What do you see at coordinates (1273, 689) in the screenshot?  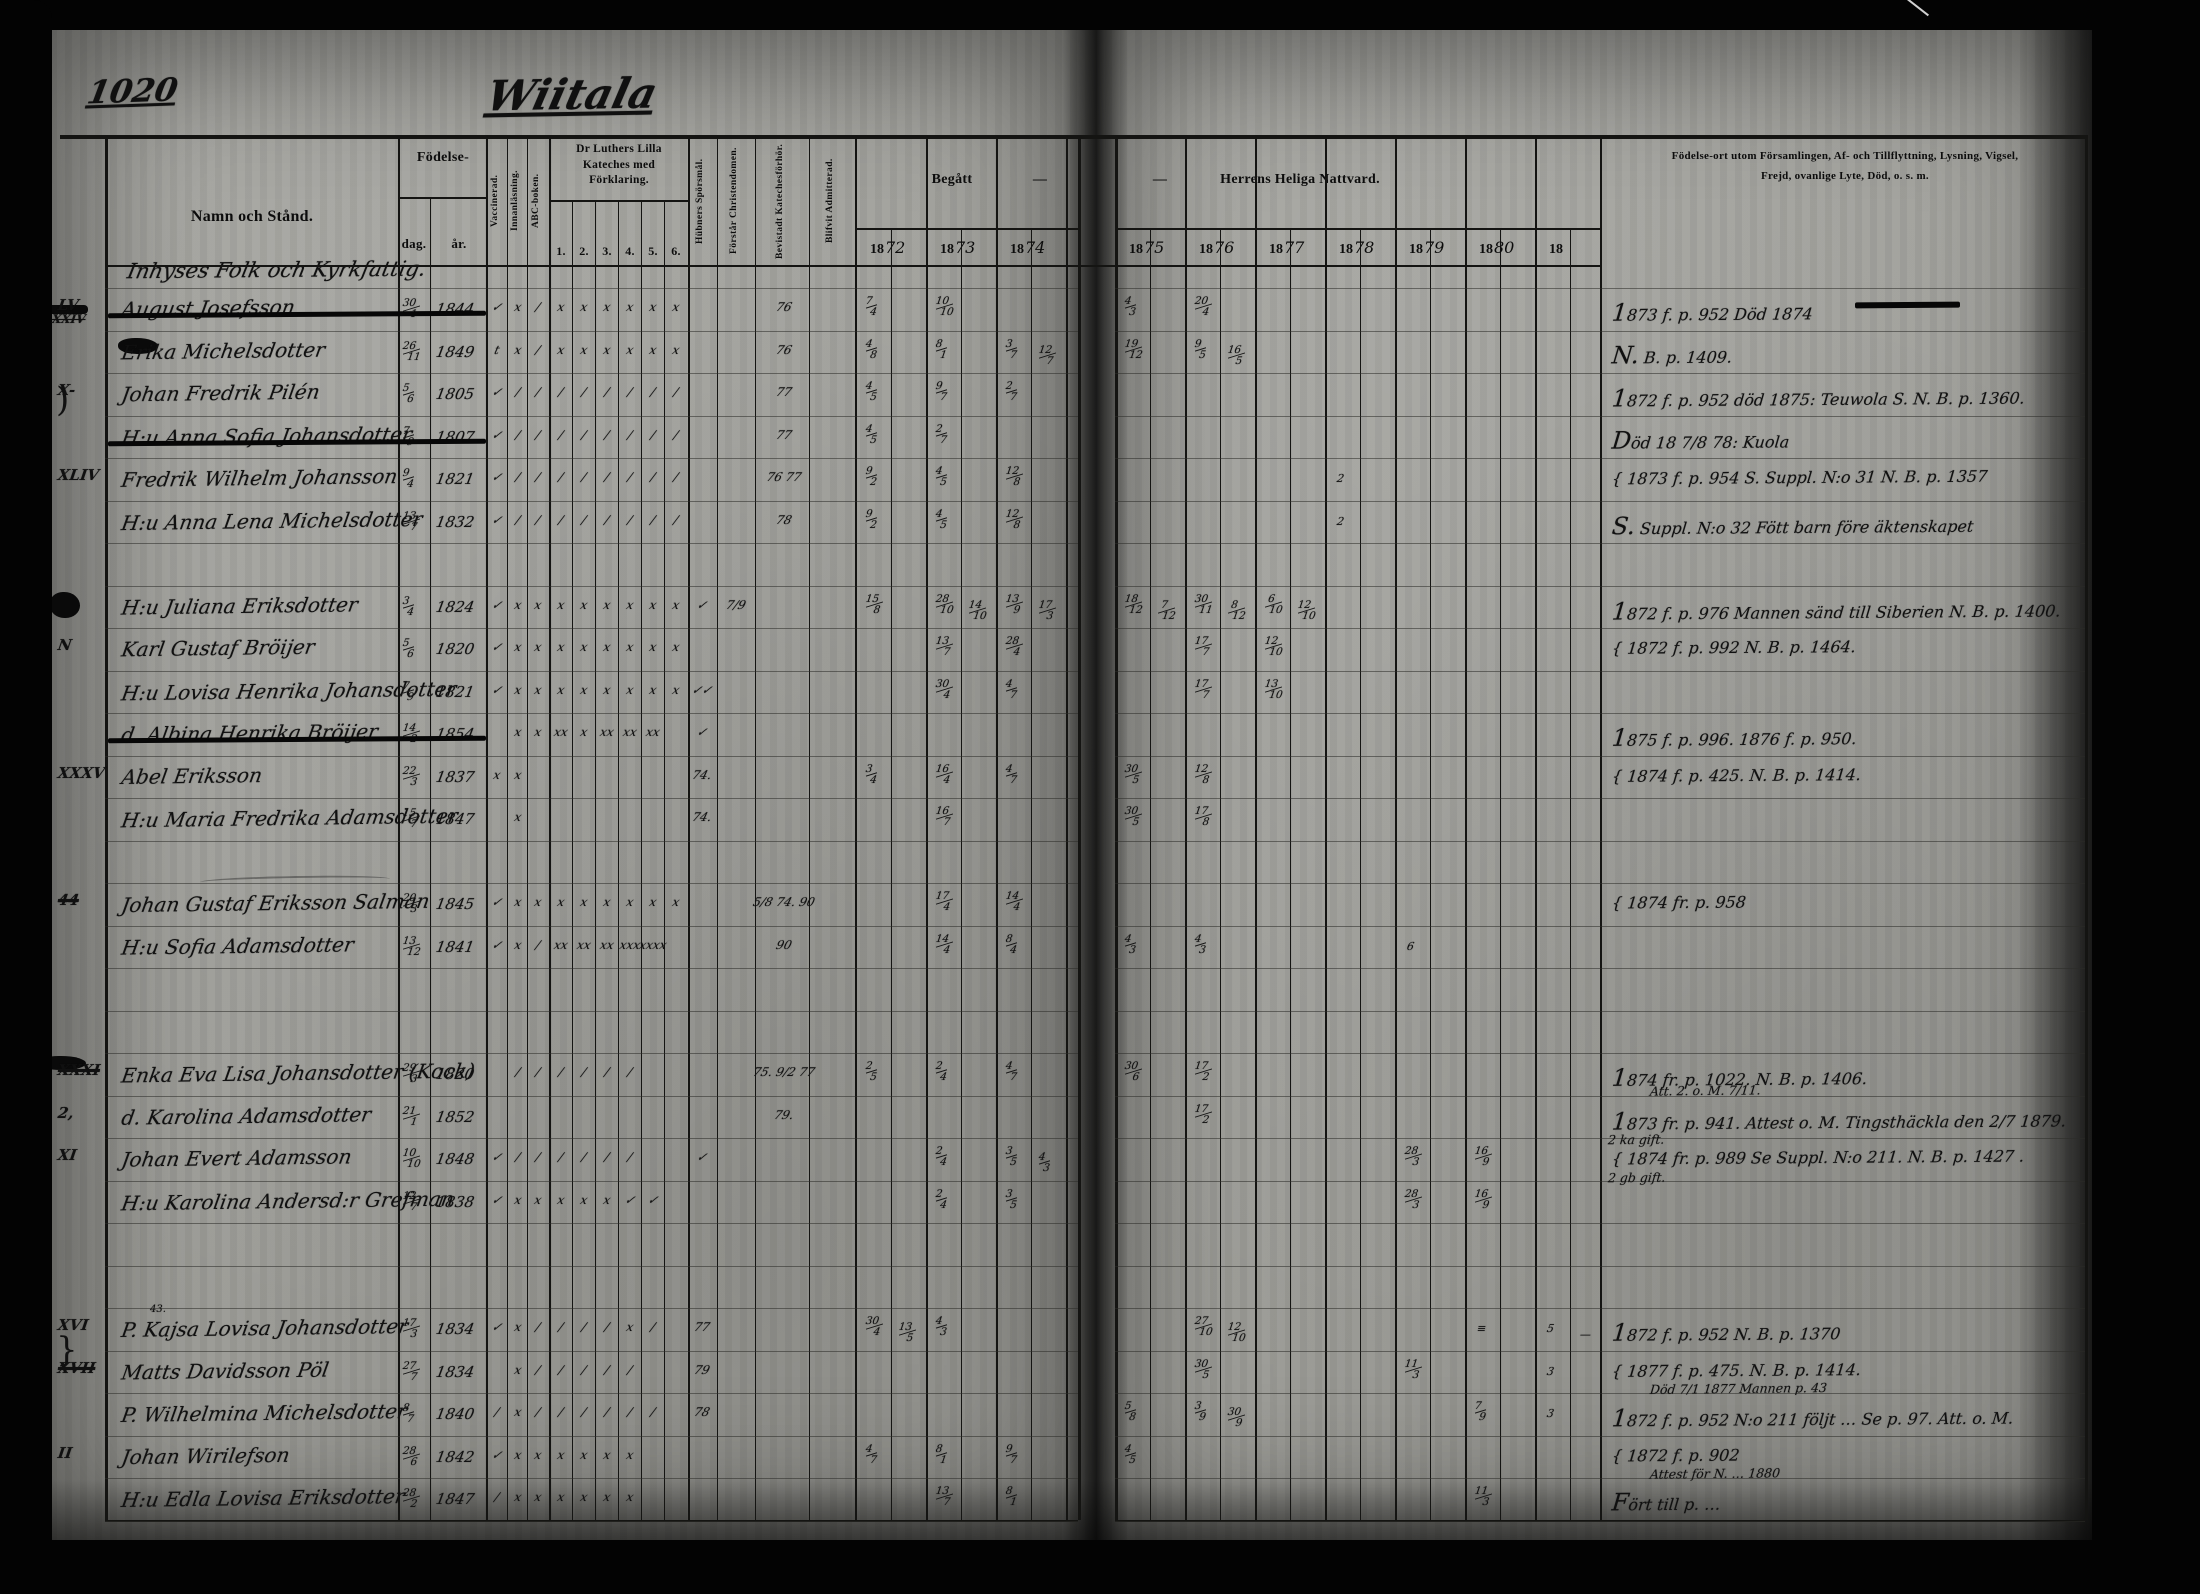 I see `communion-date: 13 10` at bounding box center [1273, 689].